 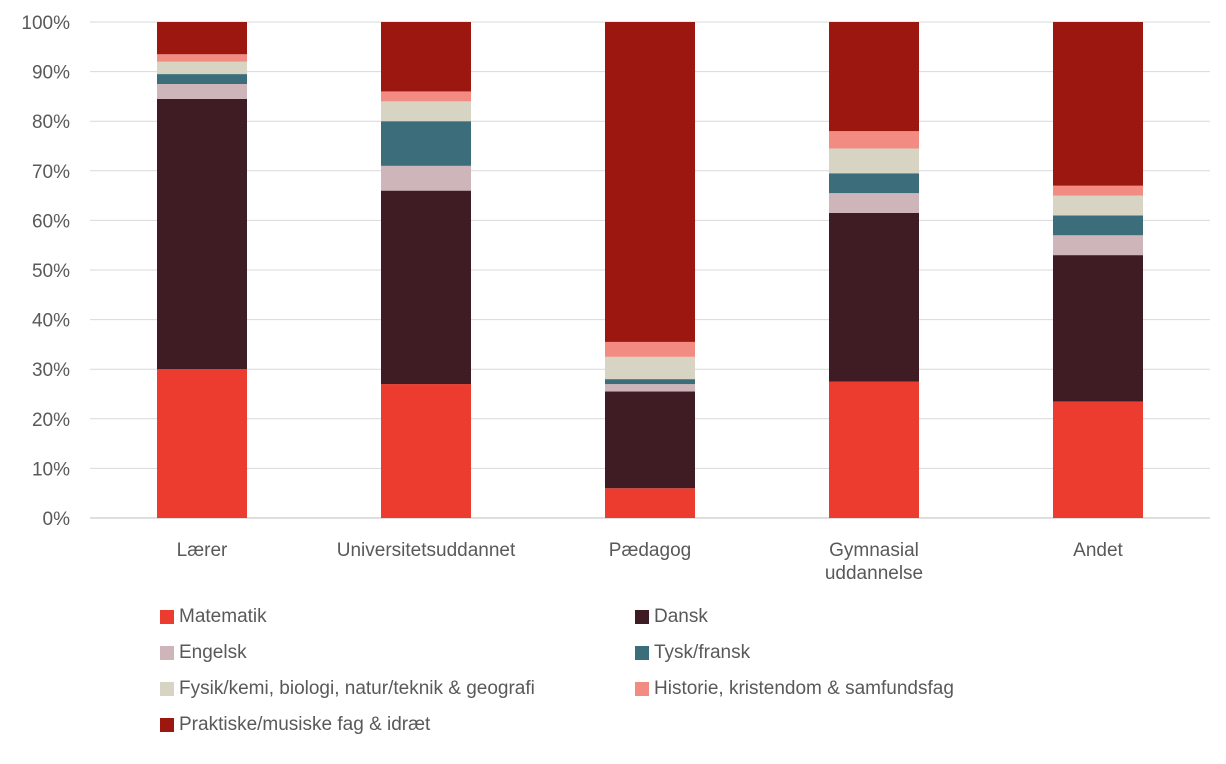 I want to click on legend-label: Dansk, so click(x=681, y=616).